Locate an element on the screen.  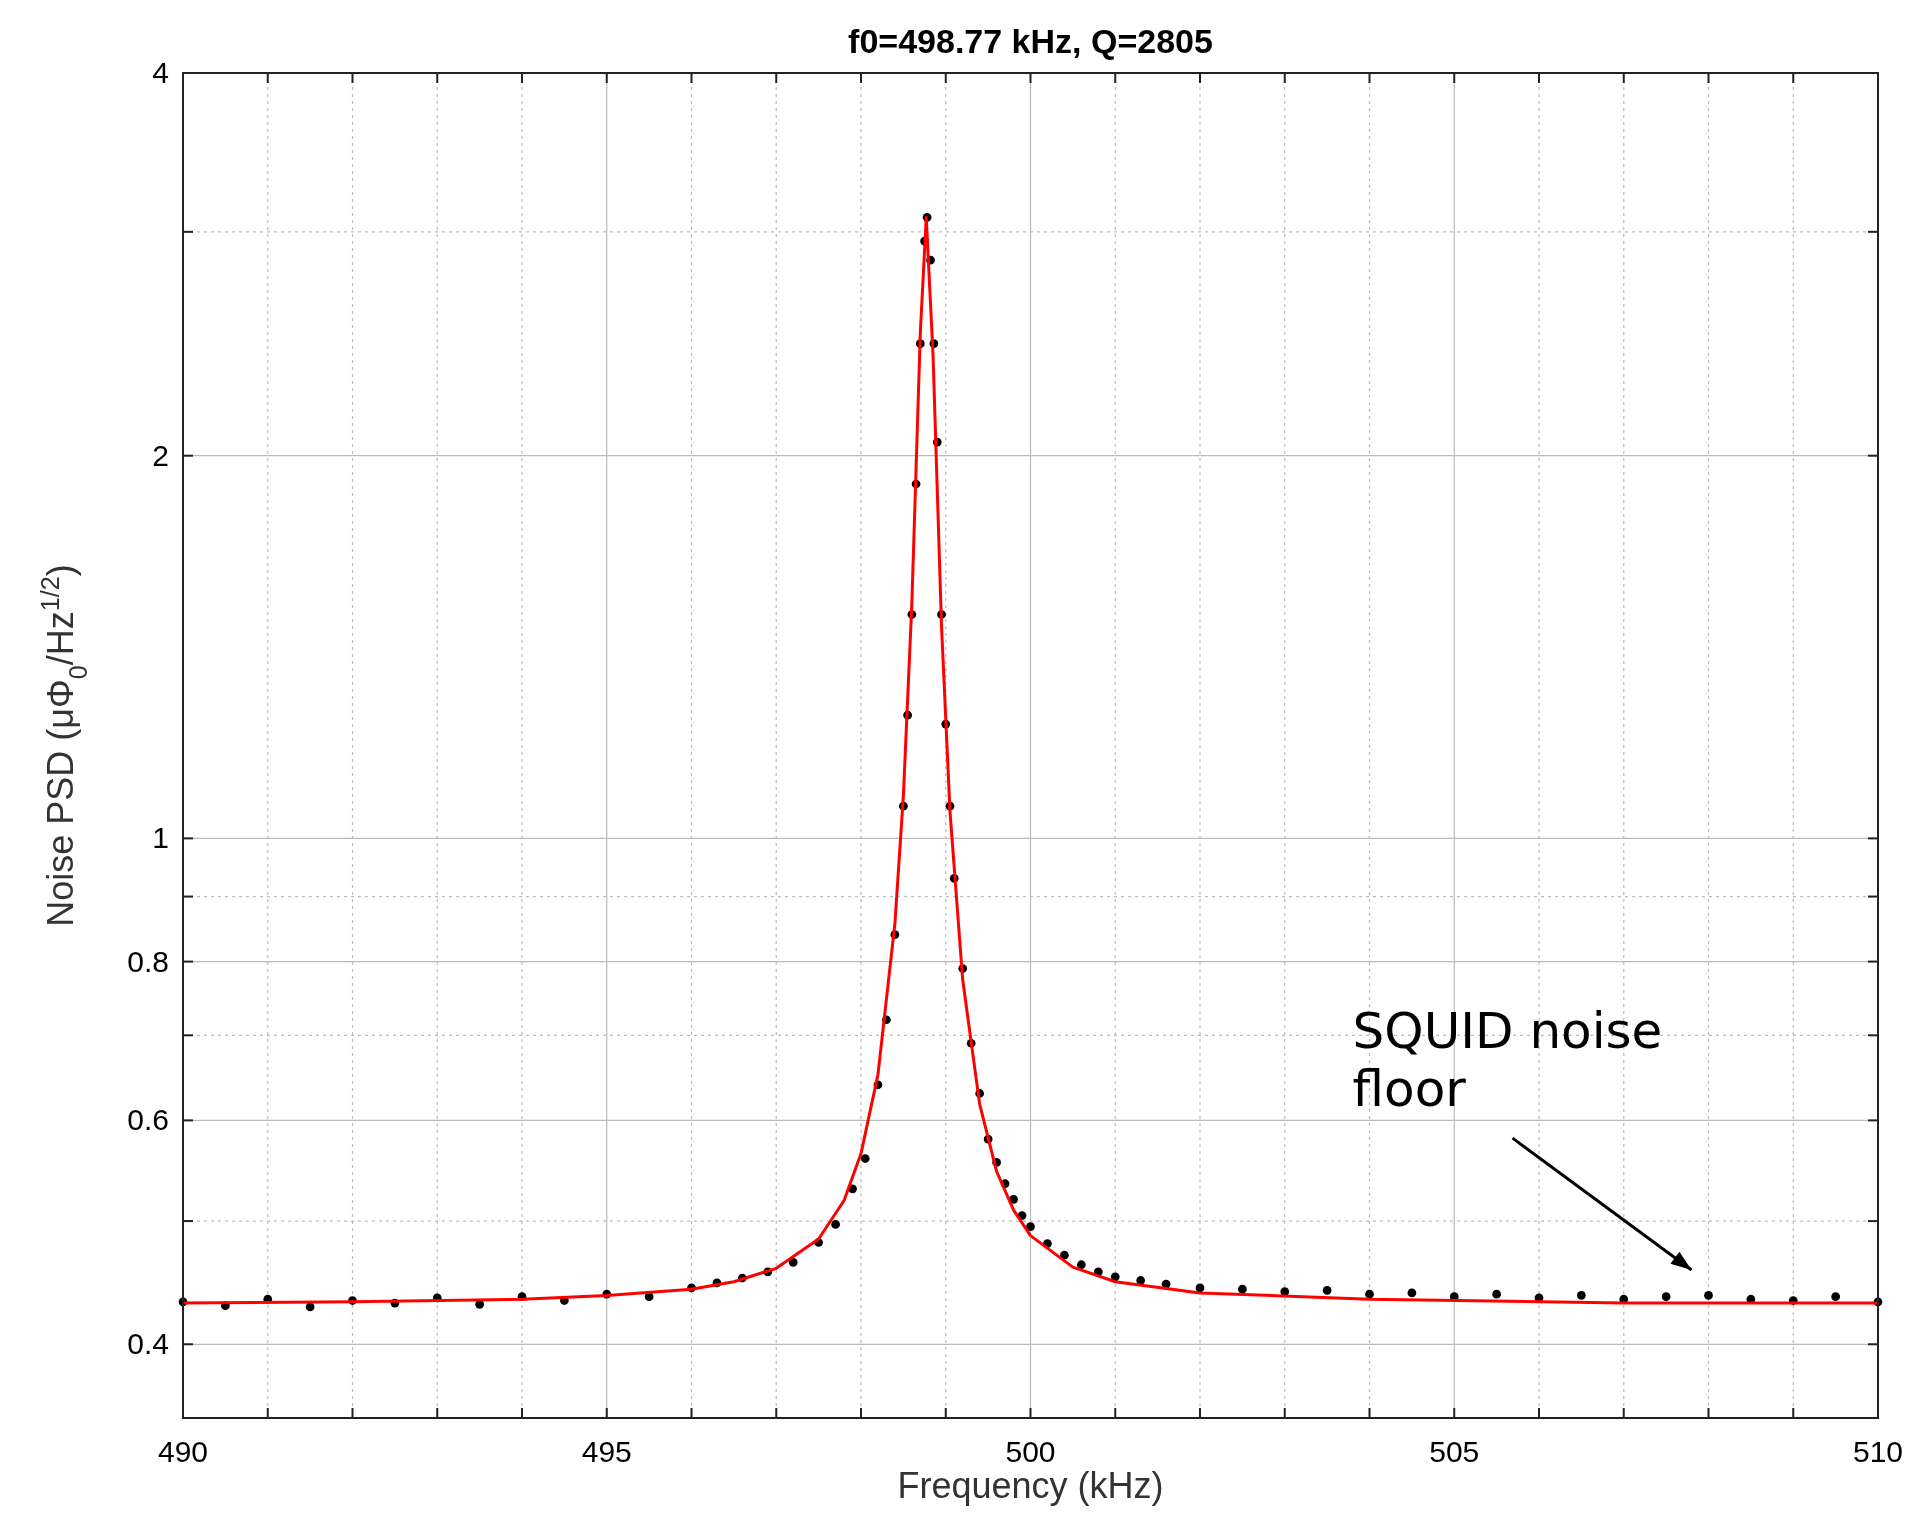
x-tick-label: 500 is located at coordinates (1030, 1451).